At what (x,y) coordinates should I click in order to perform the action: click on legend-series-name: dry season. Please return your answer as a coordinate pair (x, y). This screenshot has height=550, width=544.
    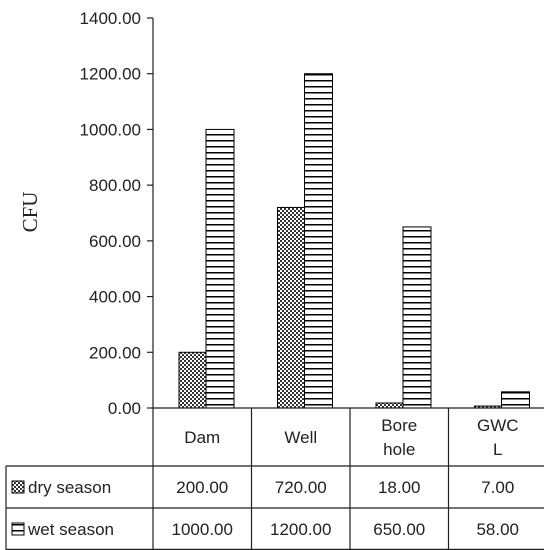
    Looking at the image, I should click on (69, 487).